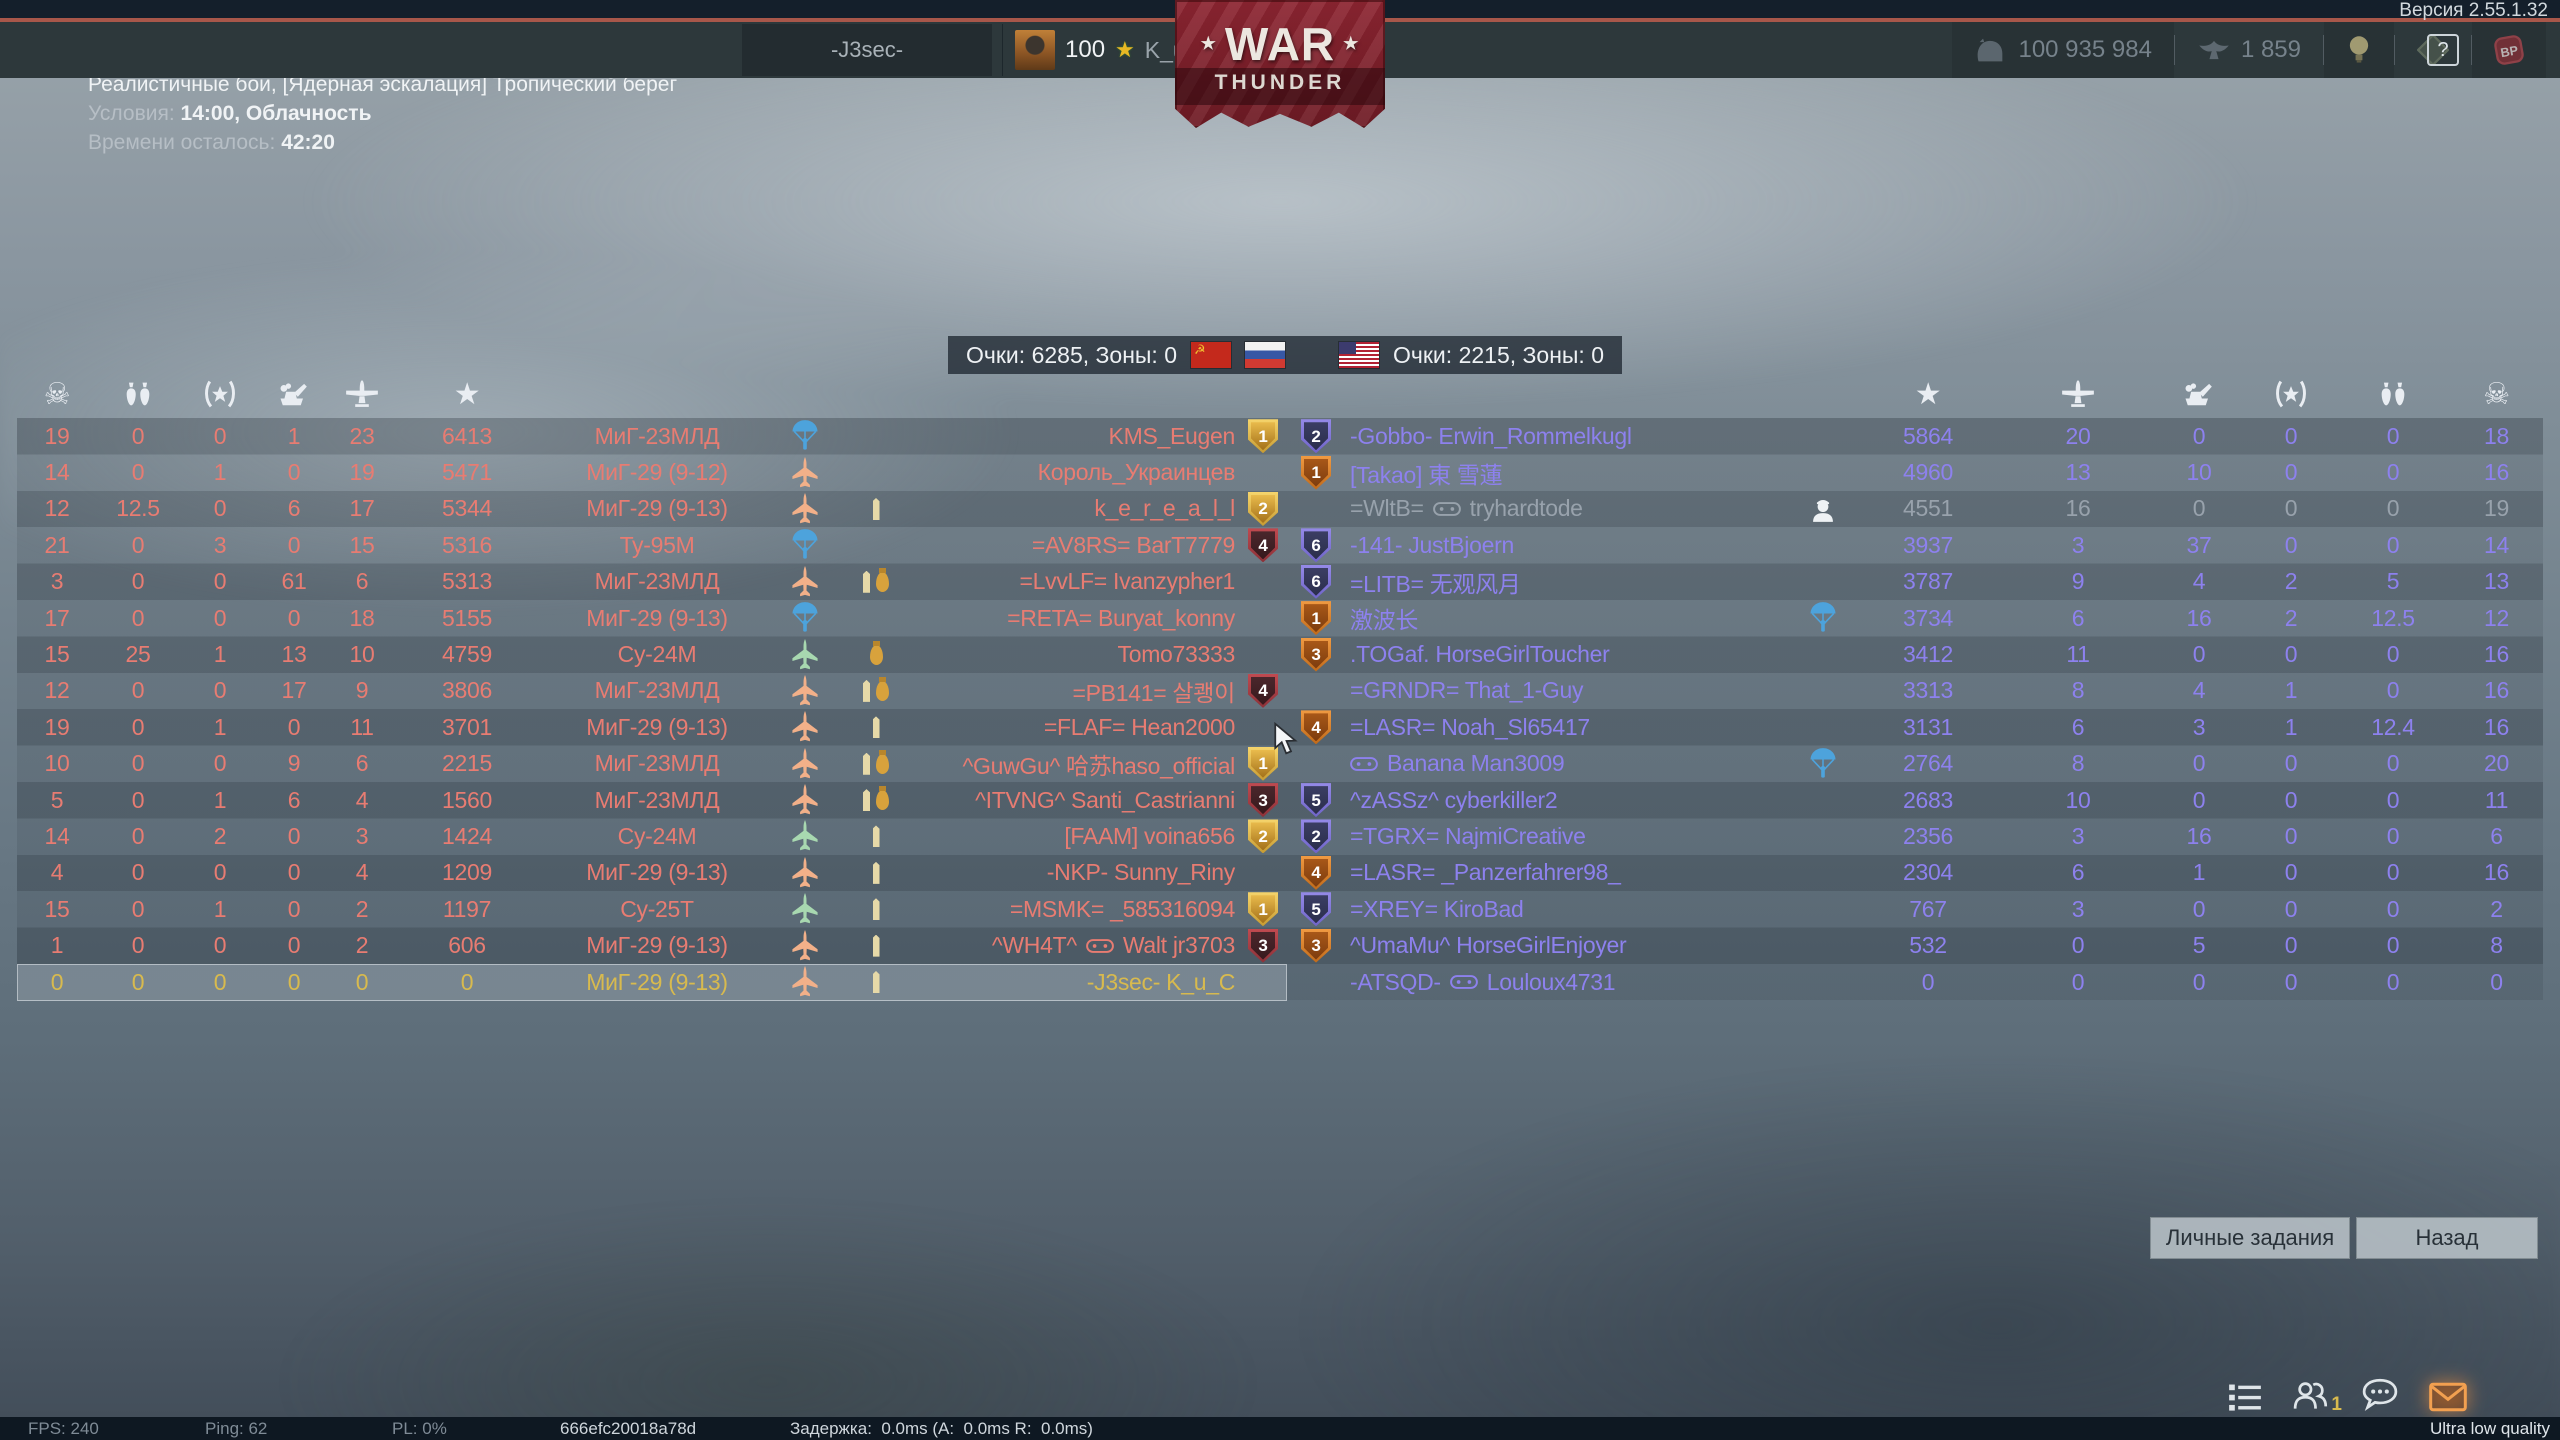 The image size is (2560, 1440). I want to click on player-name-text: =XREY= KiroBad, so click(1437, 908).